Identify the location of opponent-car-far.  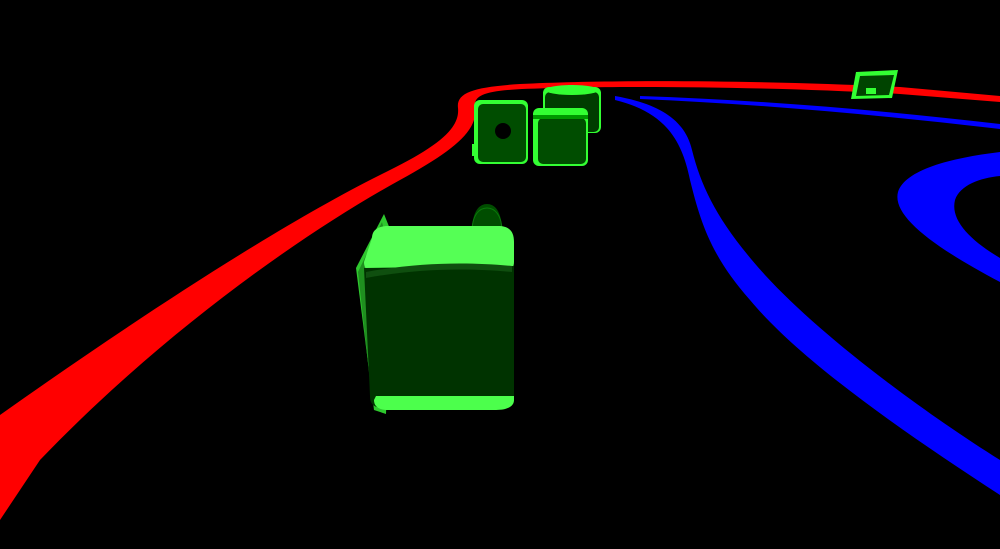
(874, 84).